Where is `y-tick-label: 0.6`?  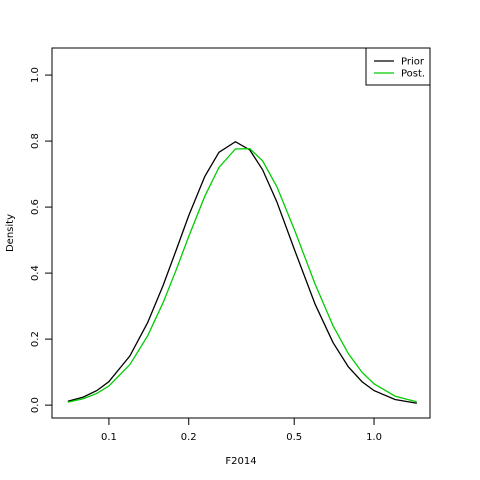
y-tick-label: 0.6 is located at coordinates (35, 207).